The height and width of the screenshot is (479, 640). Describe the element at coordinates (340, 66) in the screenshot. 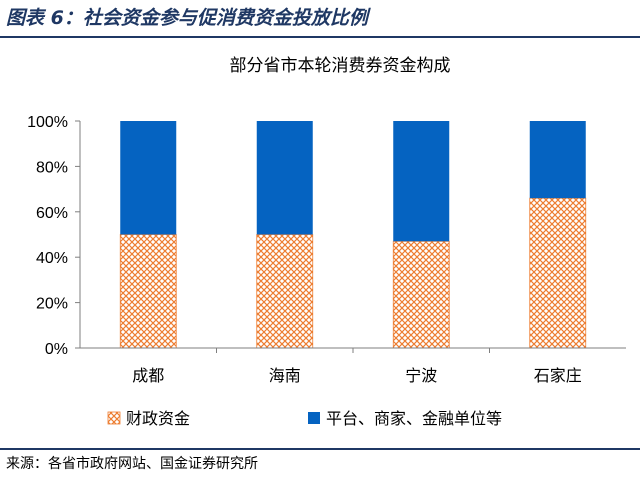

I see `chart-title: 部分省市本轮消费券资金构成` at that location.